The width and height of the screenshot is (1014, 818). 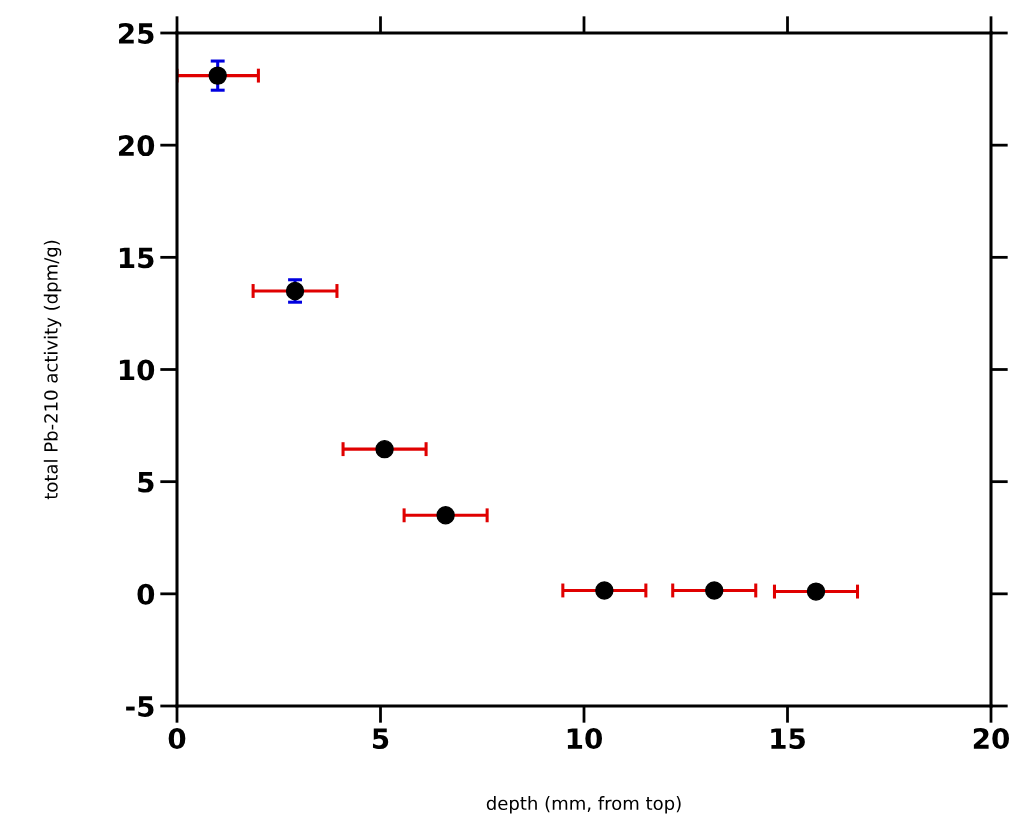 What do you see at coordinates (584, 739) in the screenshot?
I see `x-tick-label: 10` at bounding box center [584, 739].